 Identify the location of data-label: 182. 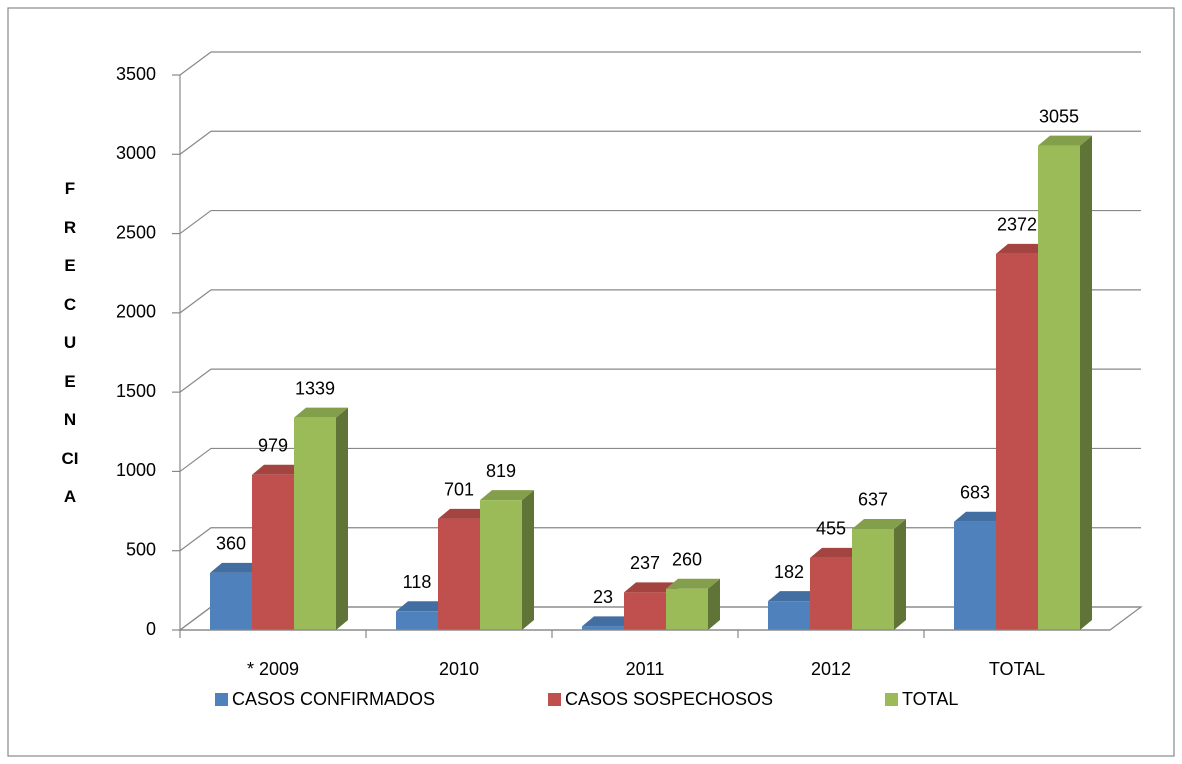
(789, 572).